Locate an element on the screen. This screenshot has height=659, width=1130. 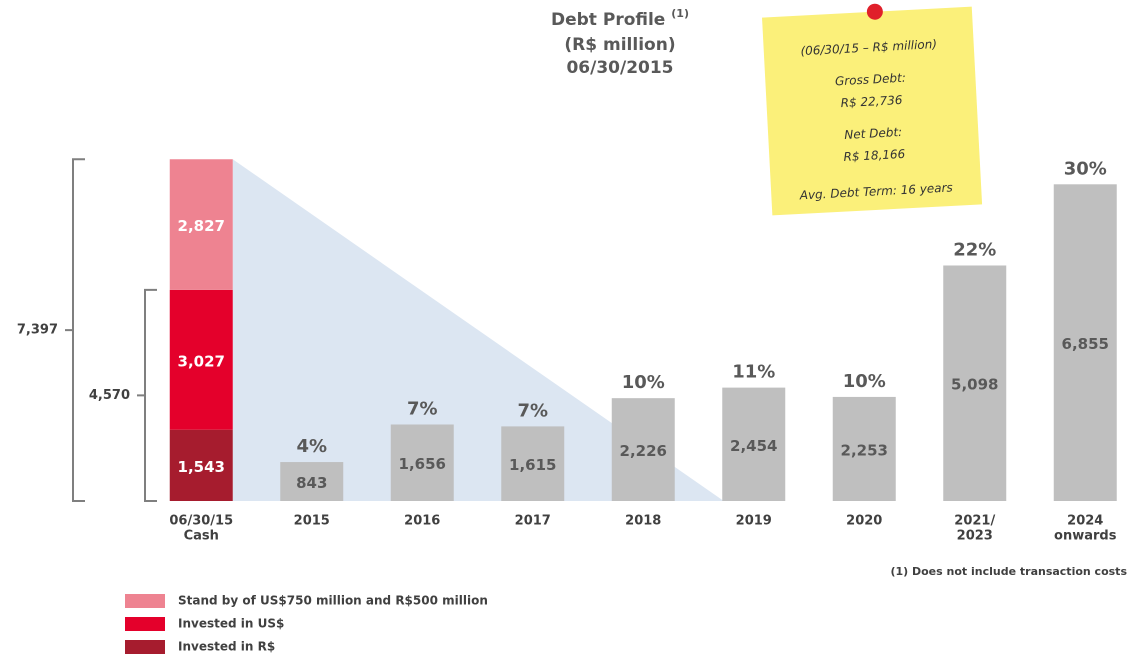
x-tick-label: 2023 is located at coordinates (975, 536).